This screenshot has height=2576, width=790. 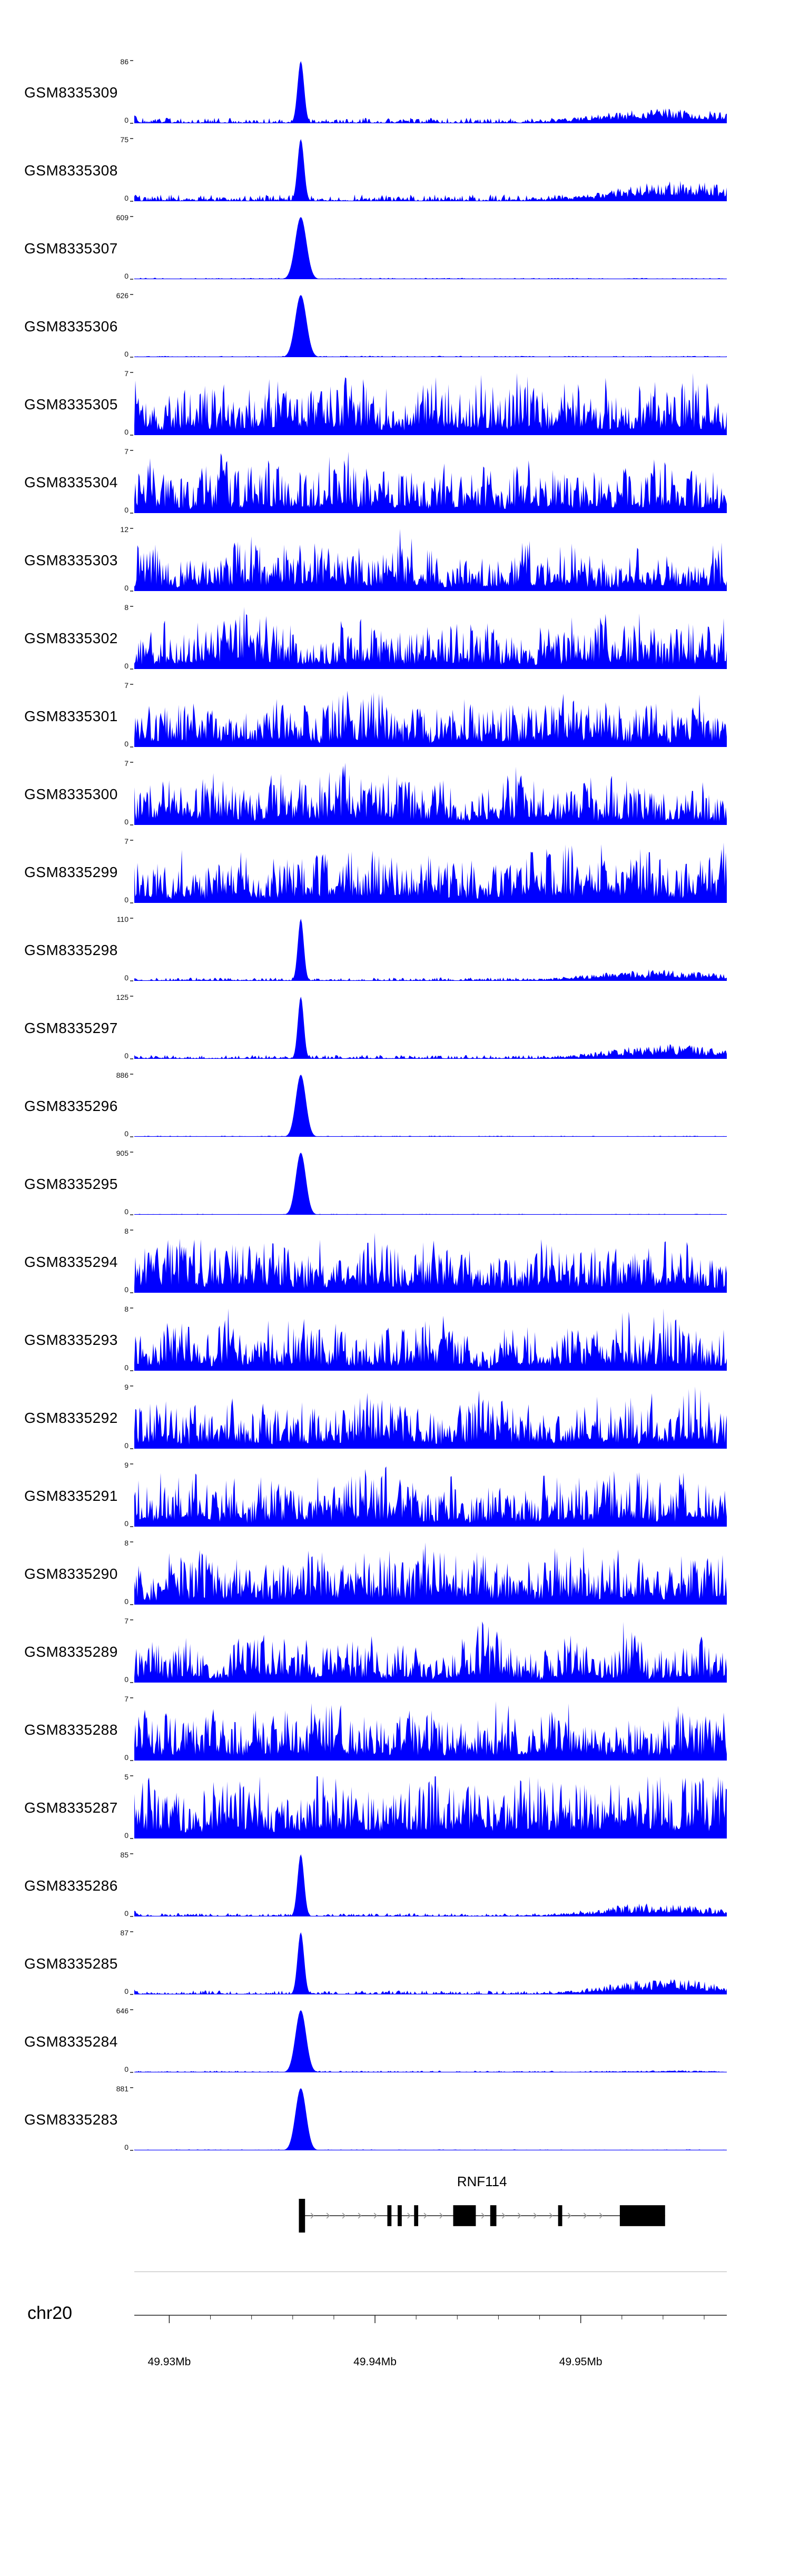 I want to click on track-label: GSM8335301, so click(x=71, y=716).